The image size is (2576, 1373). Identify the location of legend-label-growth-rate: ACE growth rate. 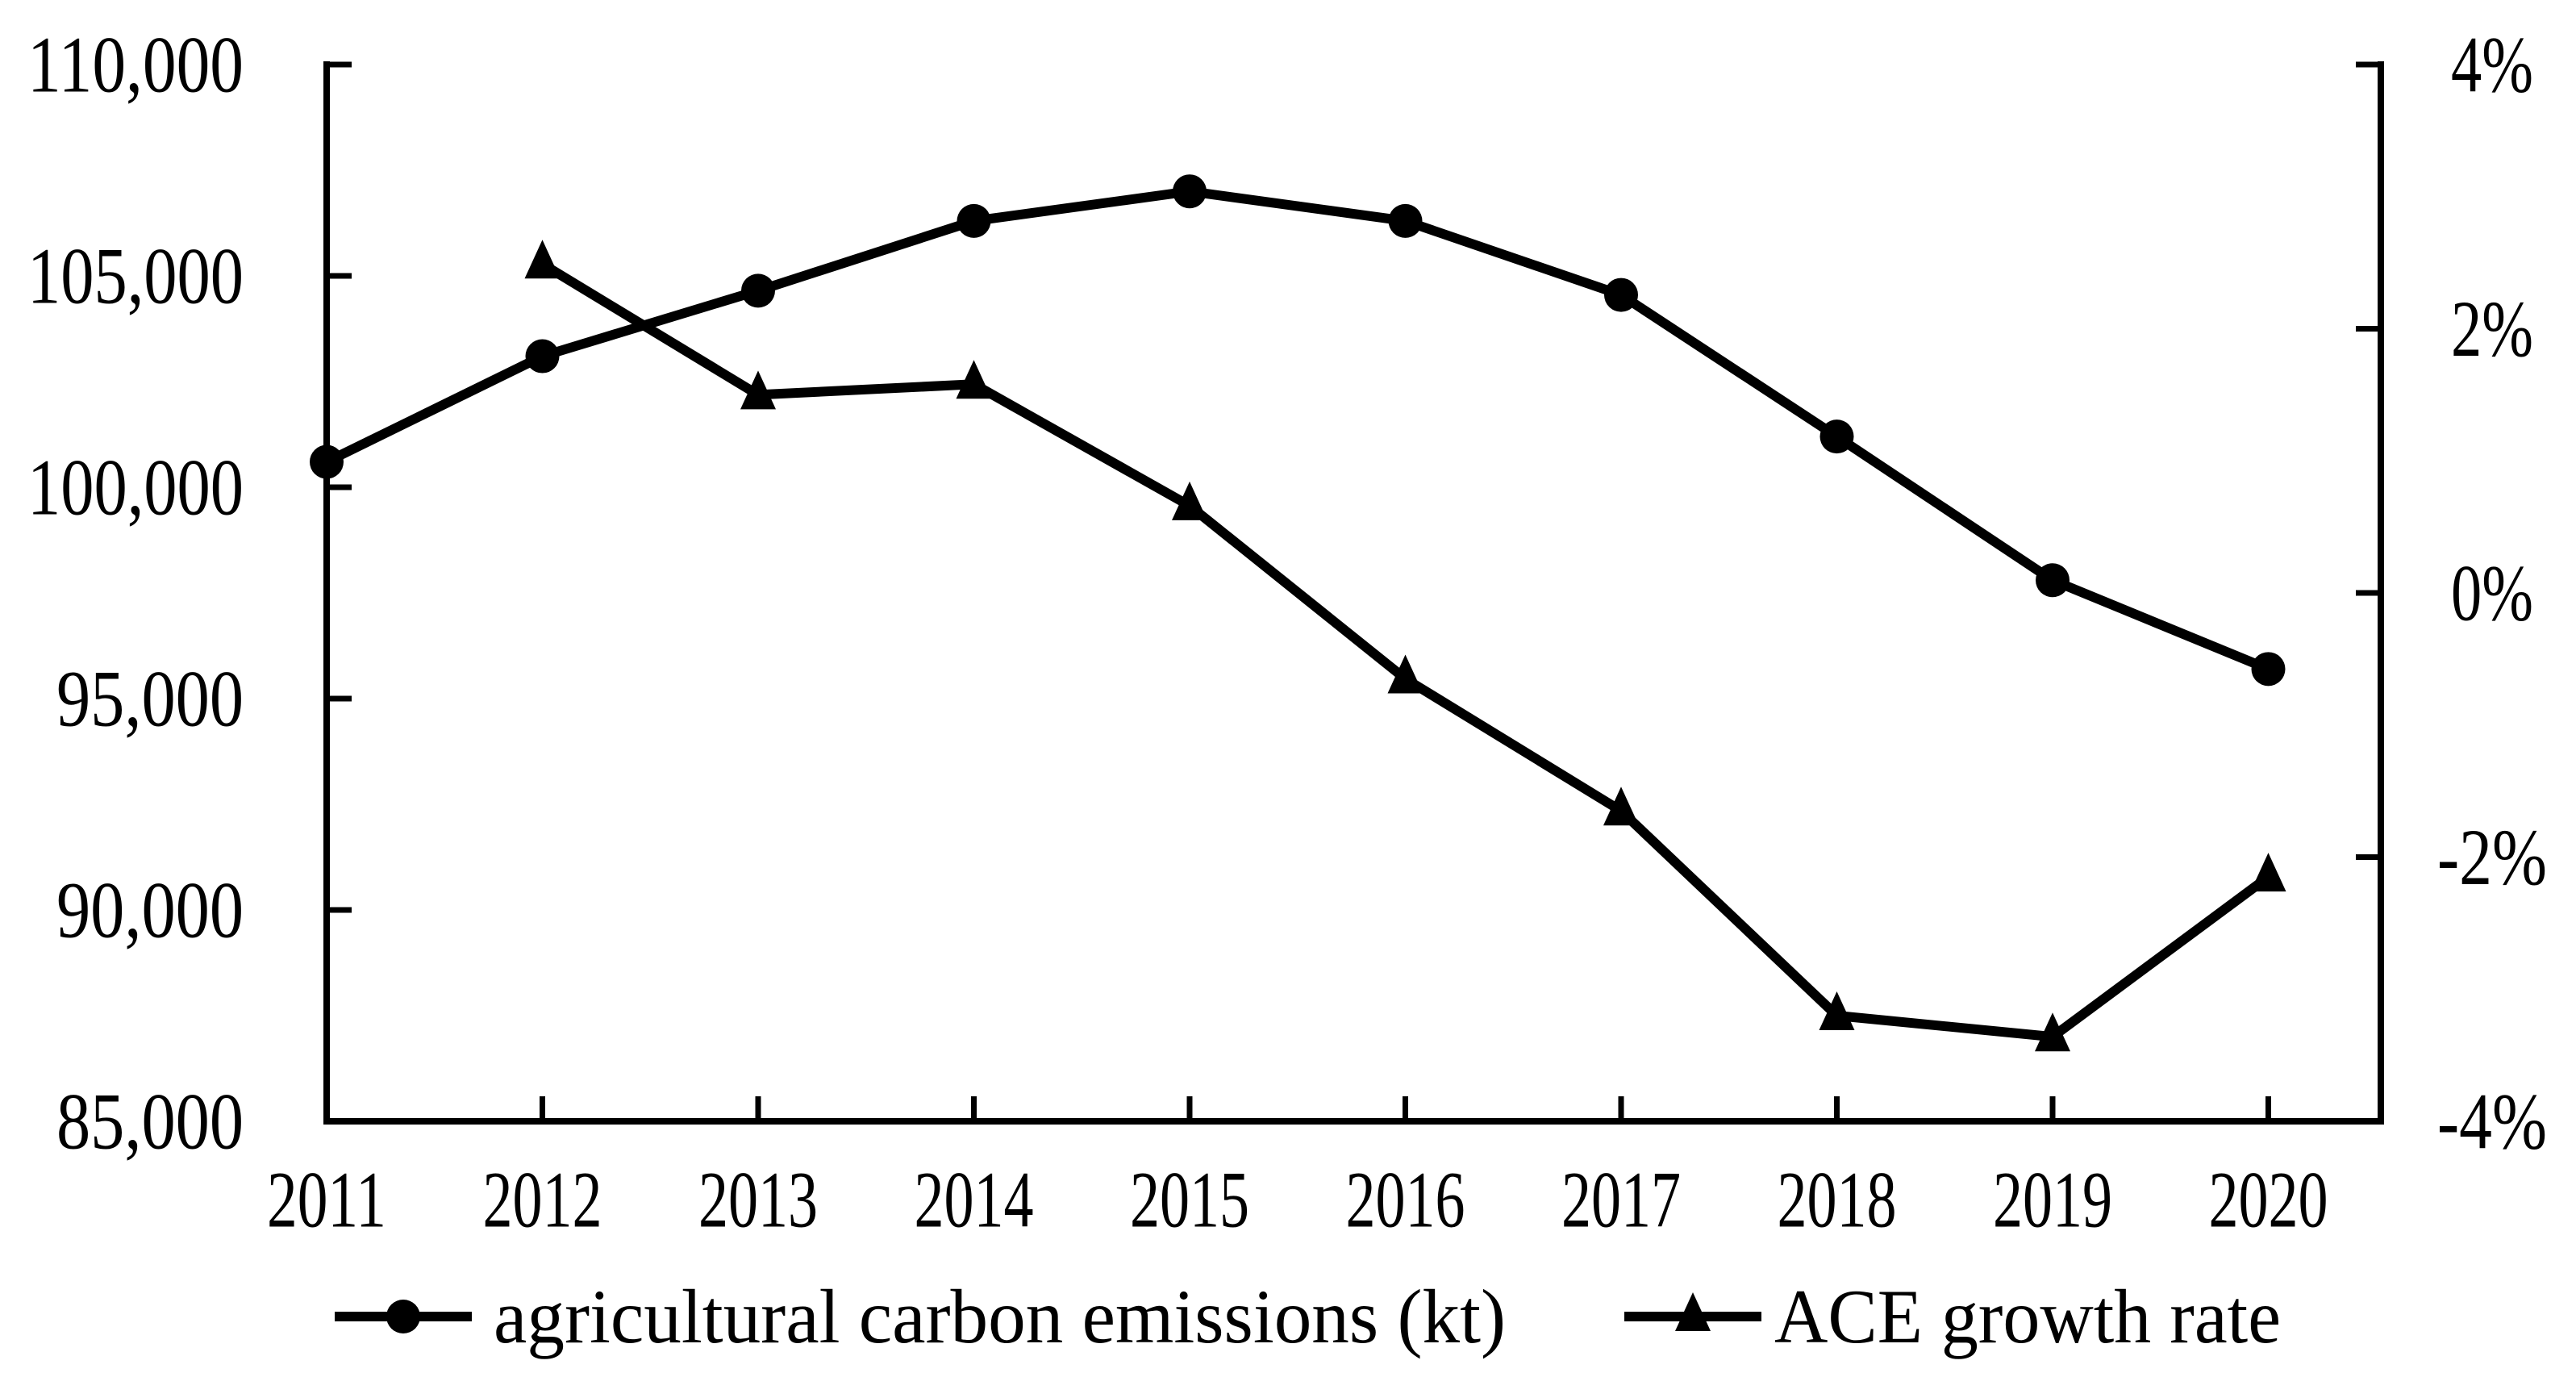
(2027, 1317).